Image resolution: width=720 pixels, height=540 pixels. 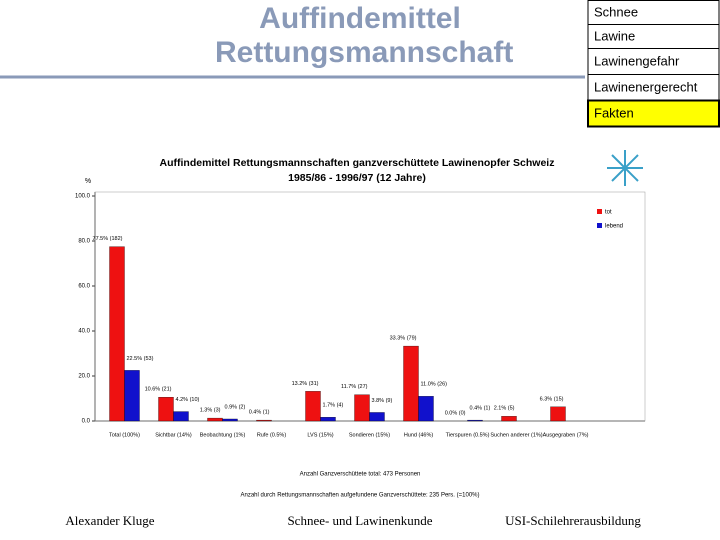 What do you see at coordinates (357, 178) in the screenshot?
I see `chart-subtitle: 1985/86 - 1996/97 (12 Jahre)` at bounding box center [357, 178].